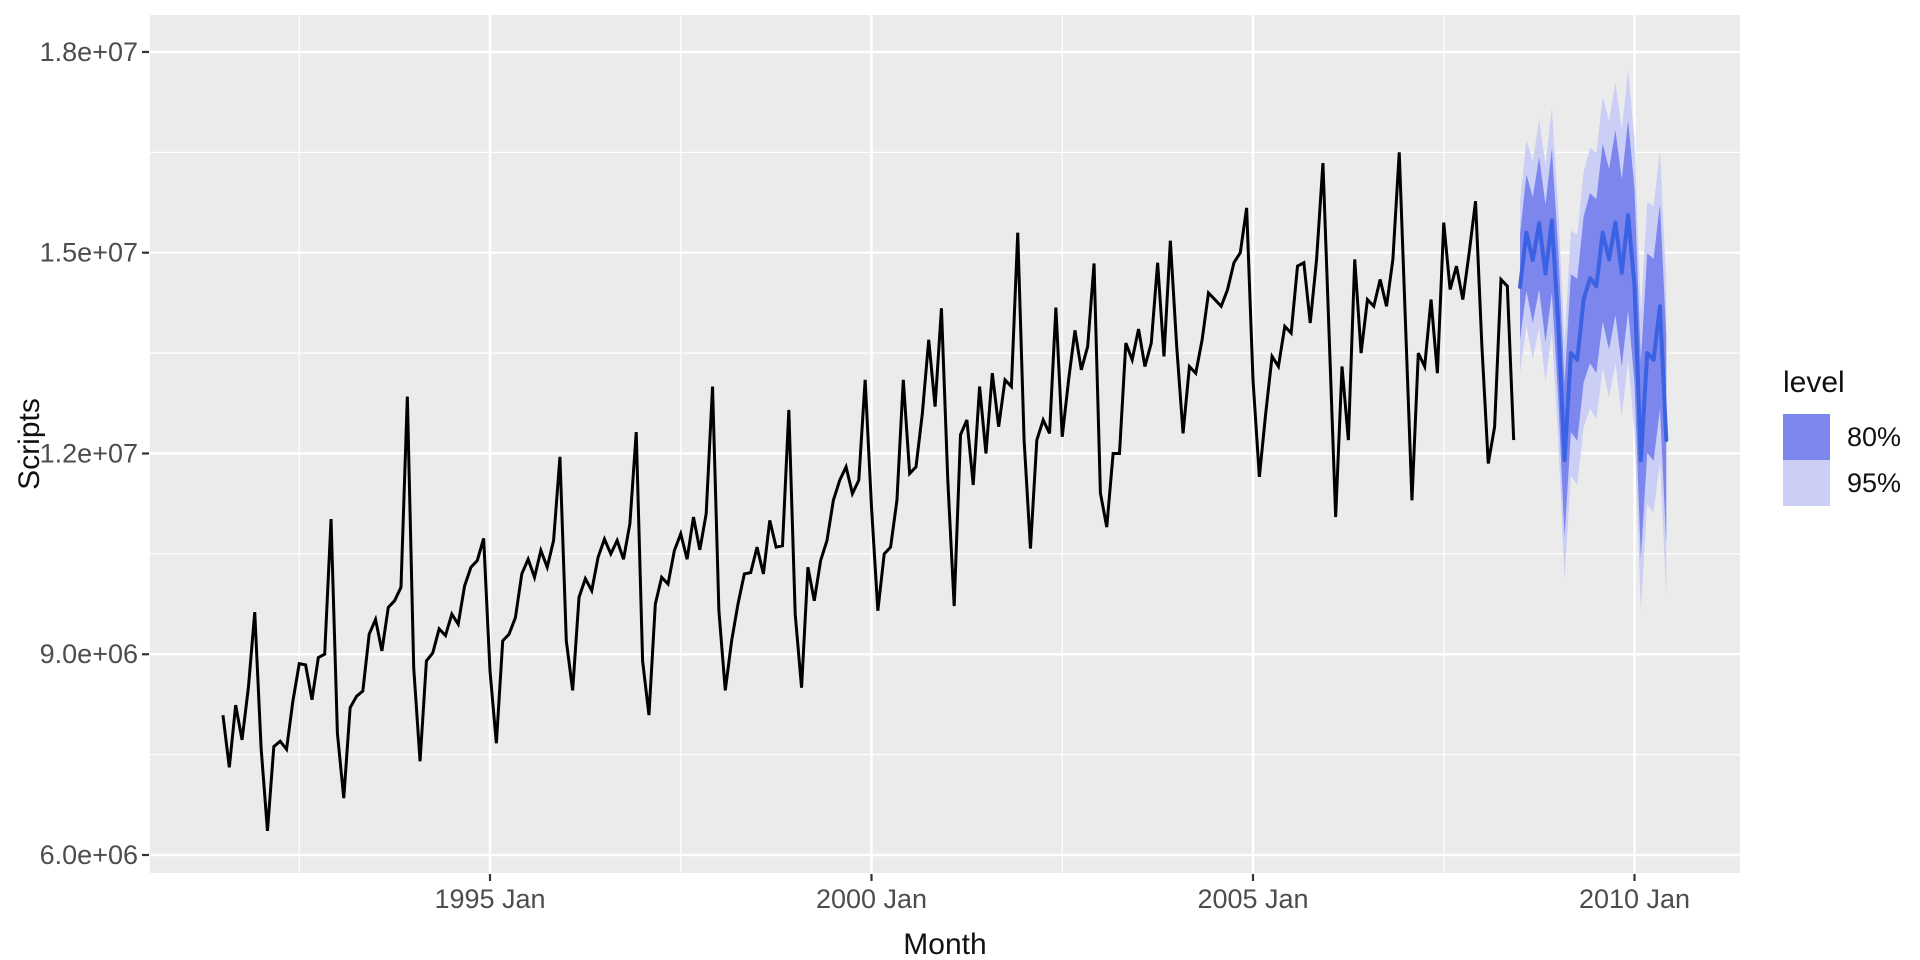 This screenshot has height=960, width=1920. Describe the element at coordinates (89, 654) in the screenshot. I see `y-tick-label: 9.0e+06` at that location.